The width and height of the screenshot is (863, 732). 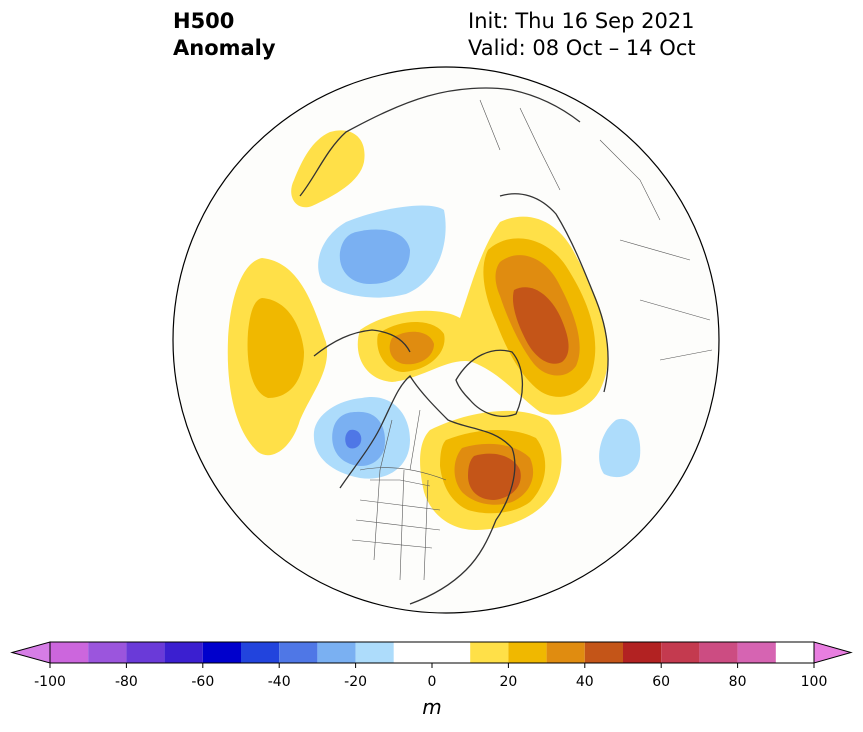 I want to click on chart-title: H500 Anomaly, so click(x=224, y=35).